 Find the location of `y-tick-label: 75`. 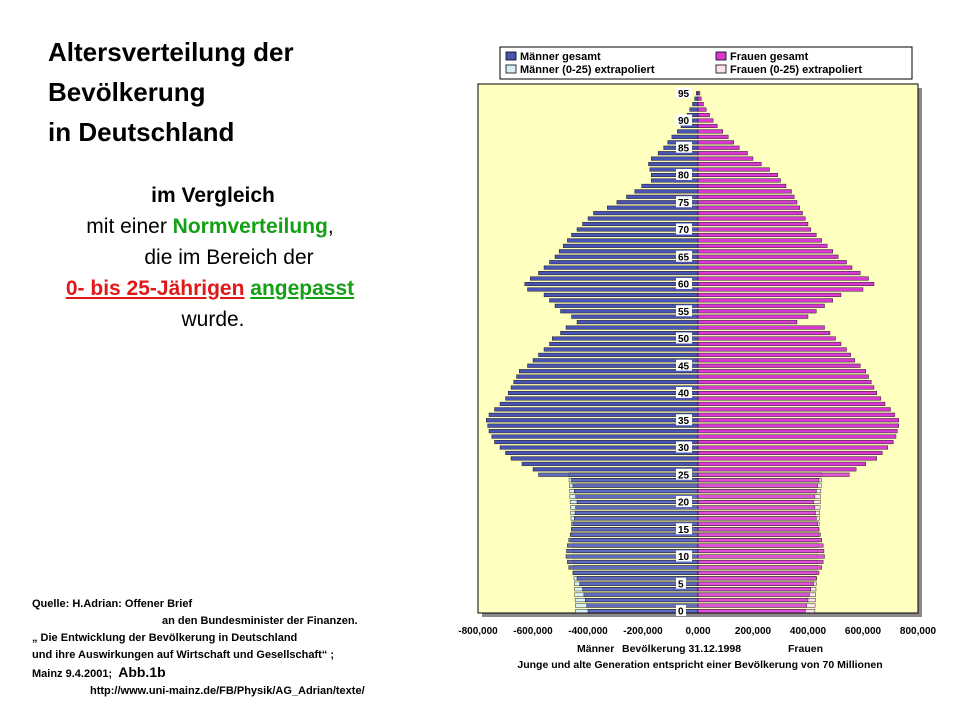

y-tick-label: 75 is located at coordinates (684, 203).